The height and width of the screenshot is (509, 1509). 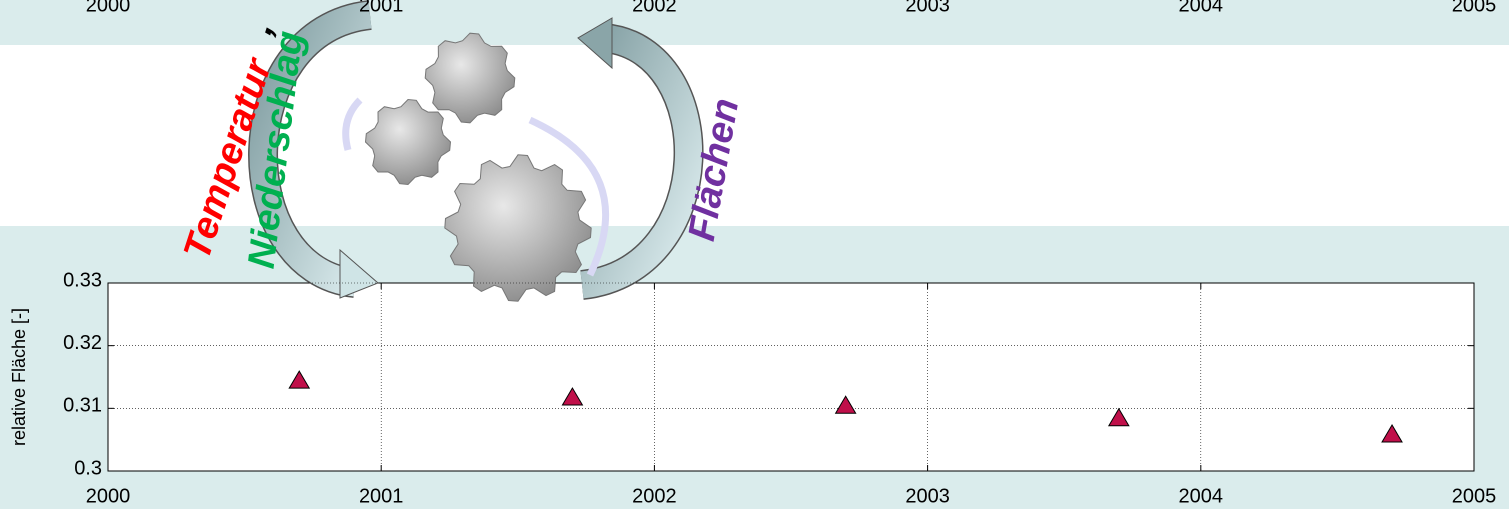 I want to click on y-tick-label: 0.3, so click(x=88, y=468).